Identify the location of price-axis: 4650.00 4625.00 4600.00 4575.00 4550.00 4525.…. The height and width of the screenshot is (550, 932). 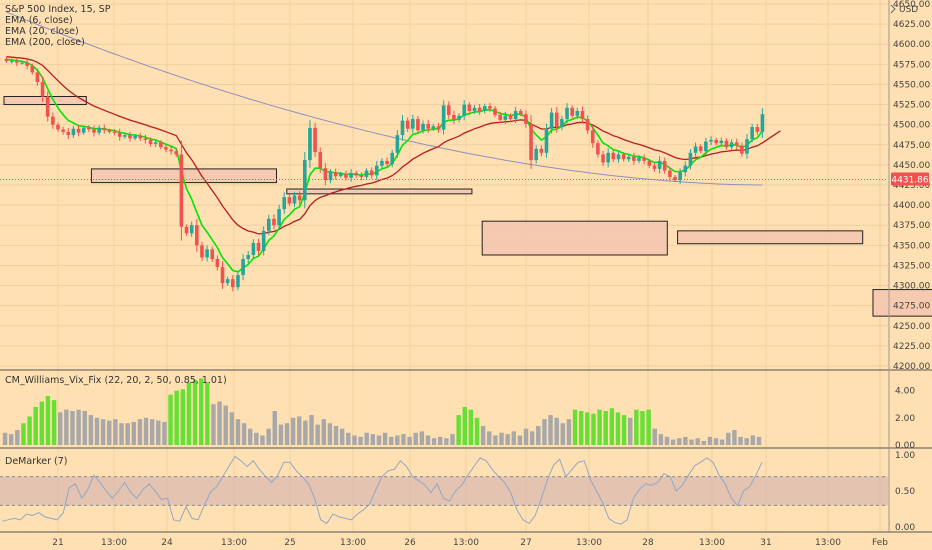
(909, 266).